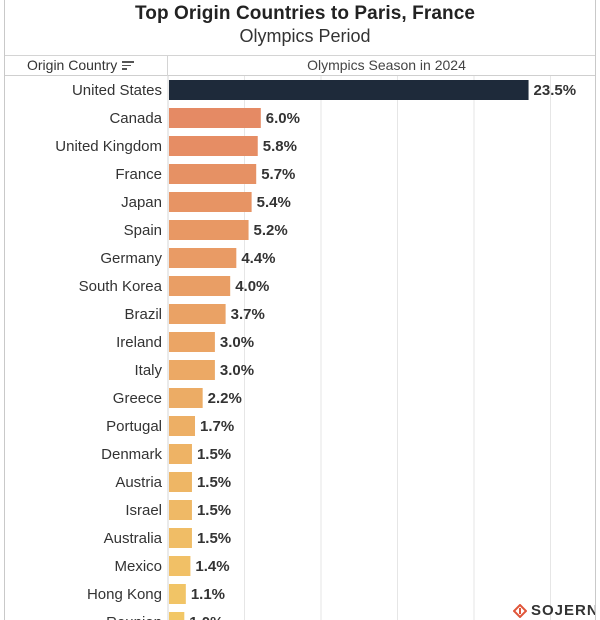 The height and width of the screenshot is (620, 600). What do you see at coordinates (133, 538) in the screenshot?
I see `category-label: Australia` at bounding box center [133, 538].